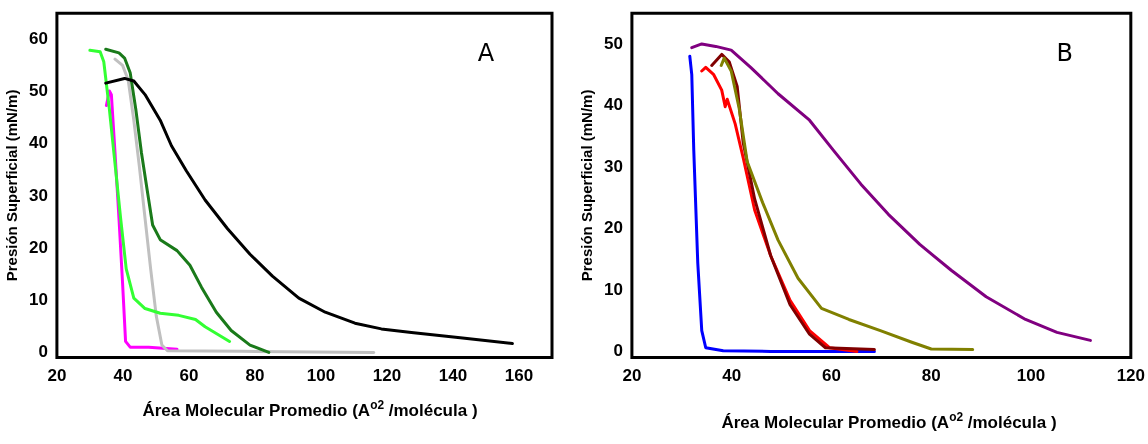 The width and height of the screenshot is (1148, 444). I want to click on annotation: B, so click(1065, 53).